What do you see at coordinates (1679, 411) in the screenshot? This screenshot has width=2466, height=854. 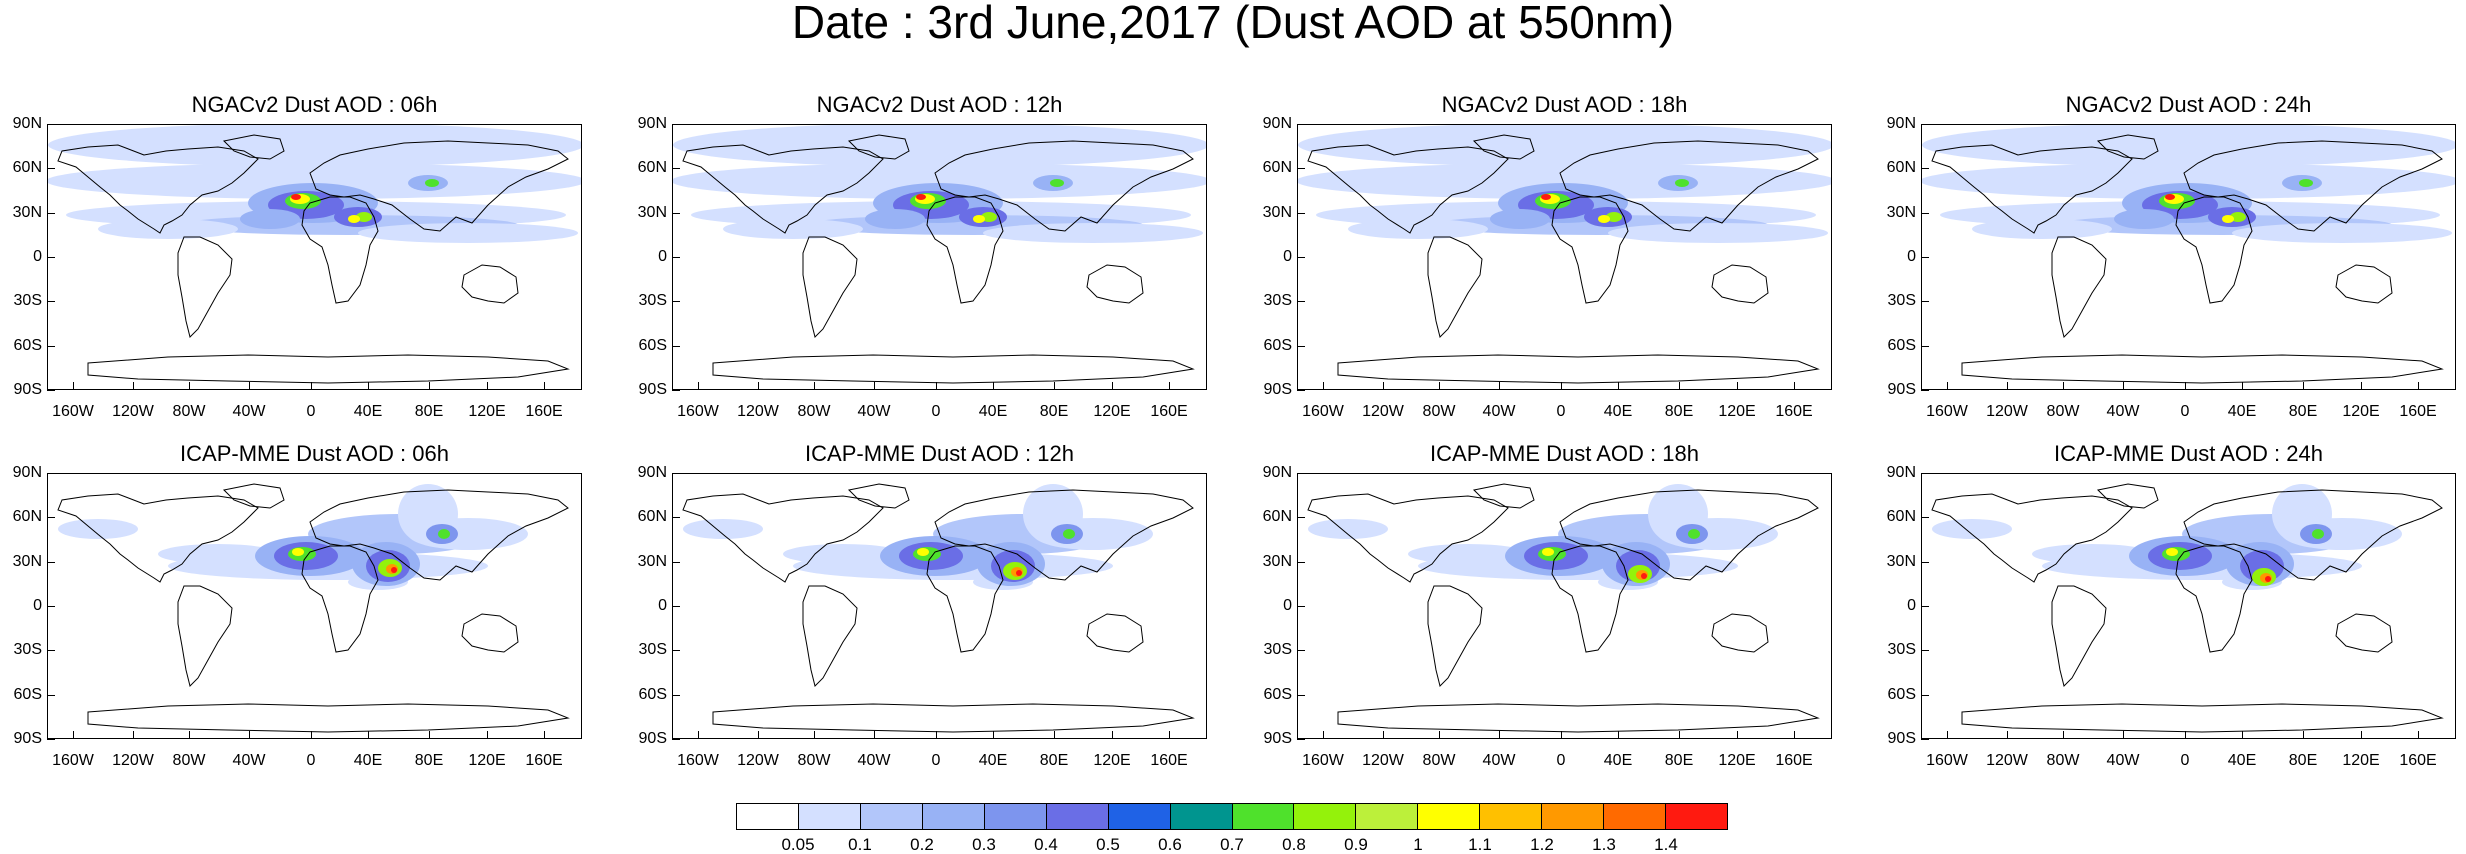 I see `longitude-label: 80E` at bounding box center [1679, 411].